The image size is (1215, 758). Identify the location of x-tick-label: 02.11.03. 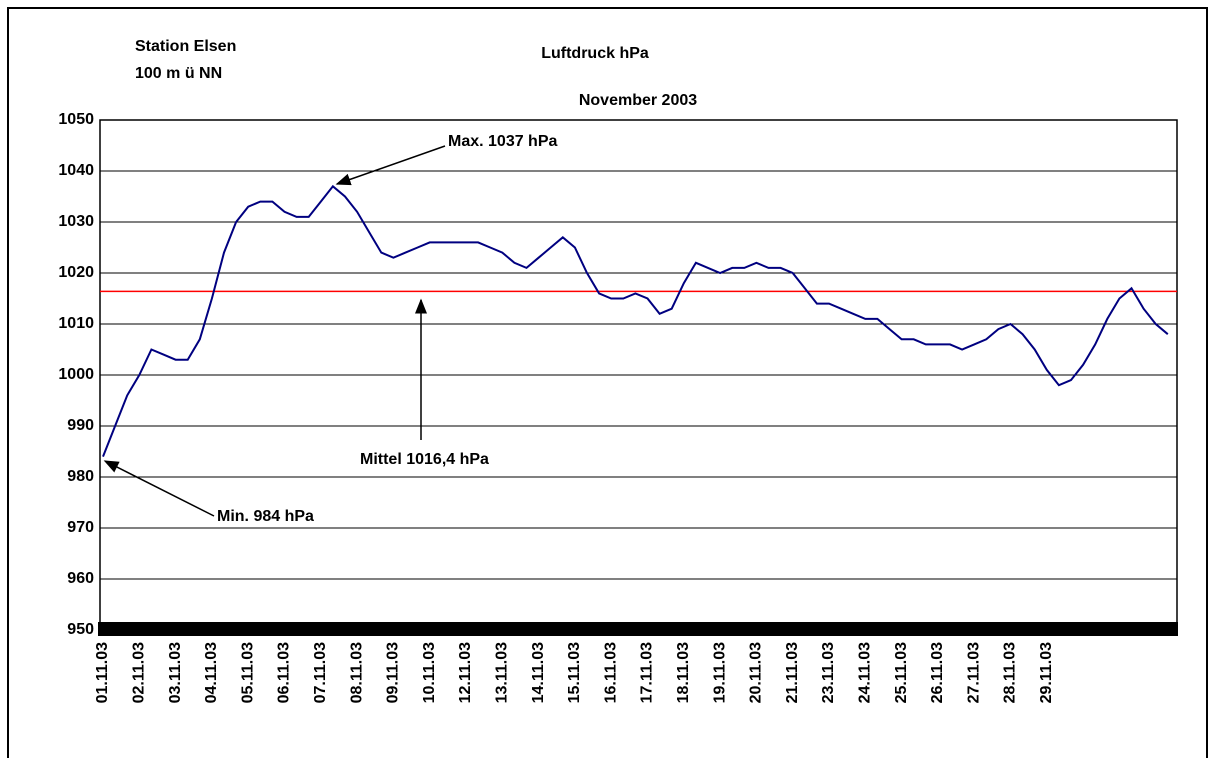
(139, 673).